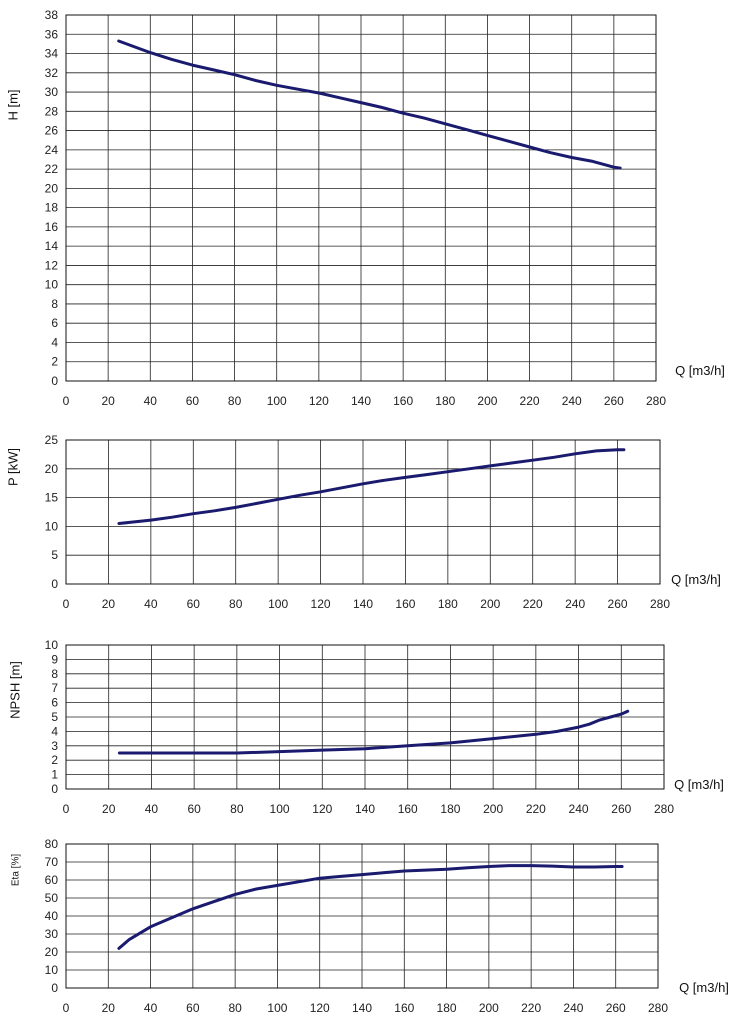  Describe the element at coordinates (448, 604) in the screenshot. I see `power-x-tick-label: 180` at that location.